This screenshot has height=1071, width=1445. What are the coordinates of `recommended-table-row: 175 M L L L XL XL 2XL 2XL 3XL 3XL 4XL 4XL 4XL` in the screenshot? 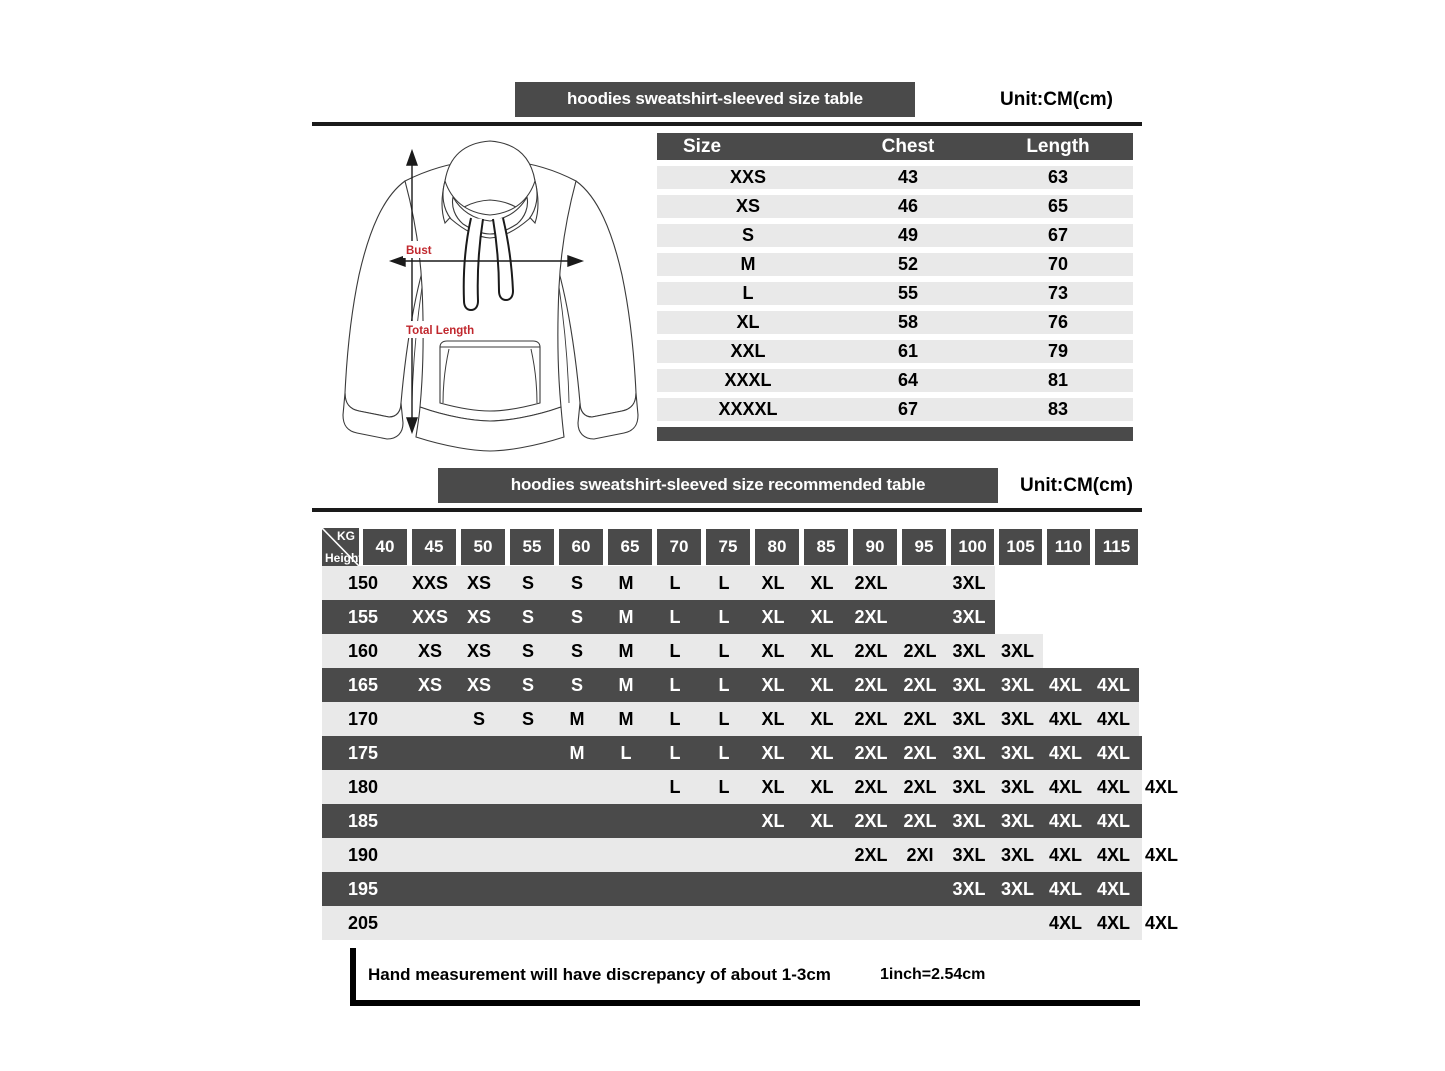 It's located at (750, 753).